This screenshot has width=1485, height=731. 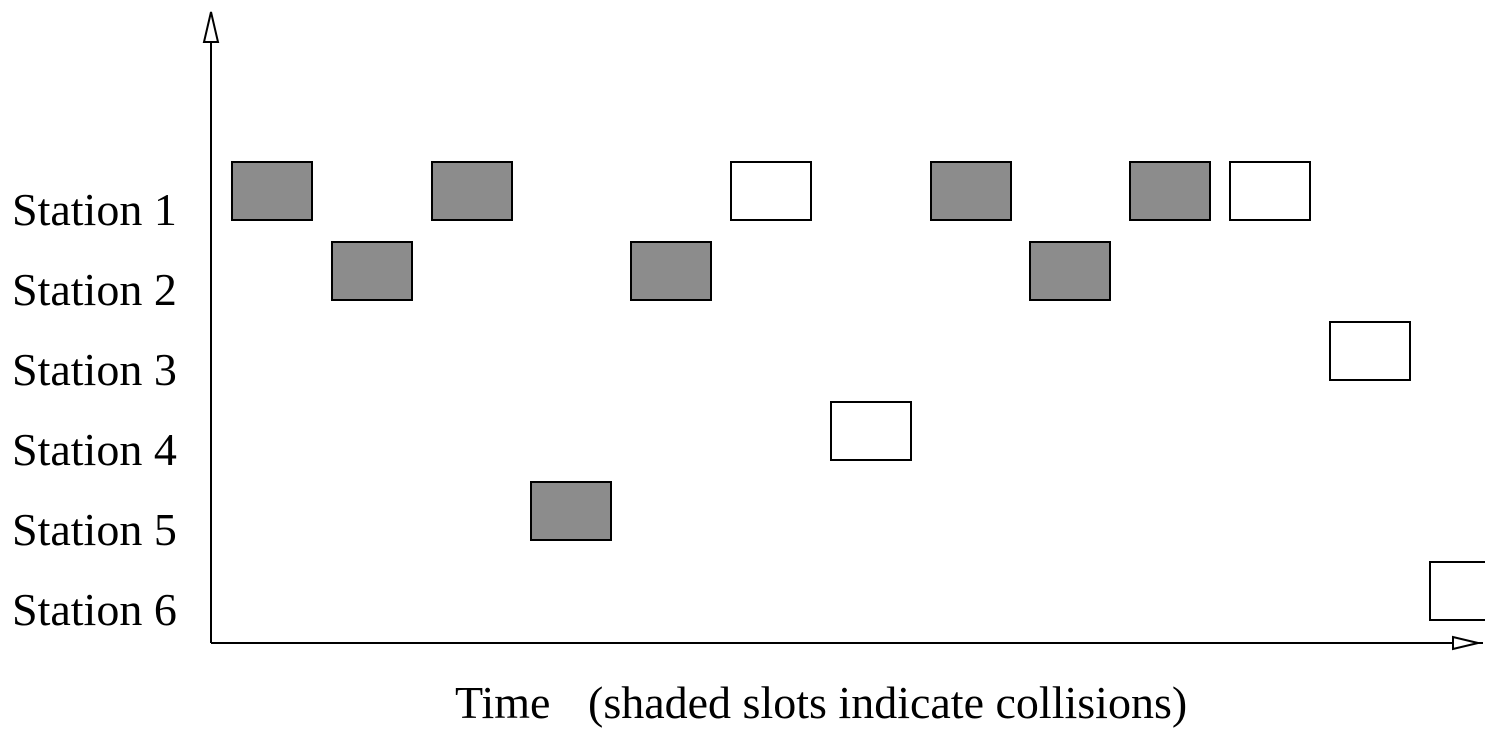 I want to click on collision-slot-station-5-t3, so click(x=571, y=511).